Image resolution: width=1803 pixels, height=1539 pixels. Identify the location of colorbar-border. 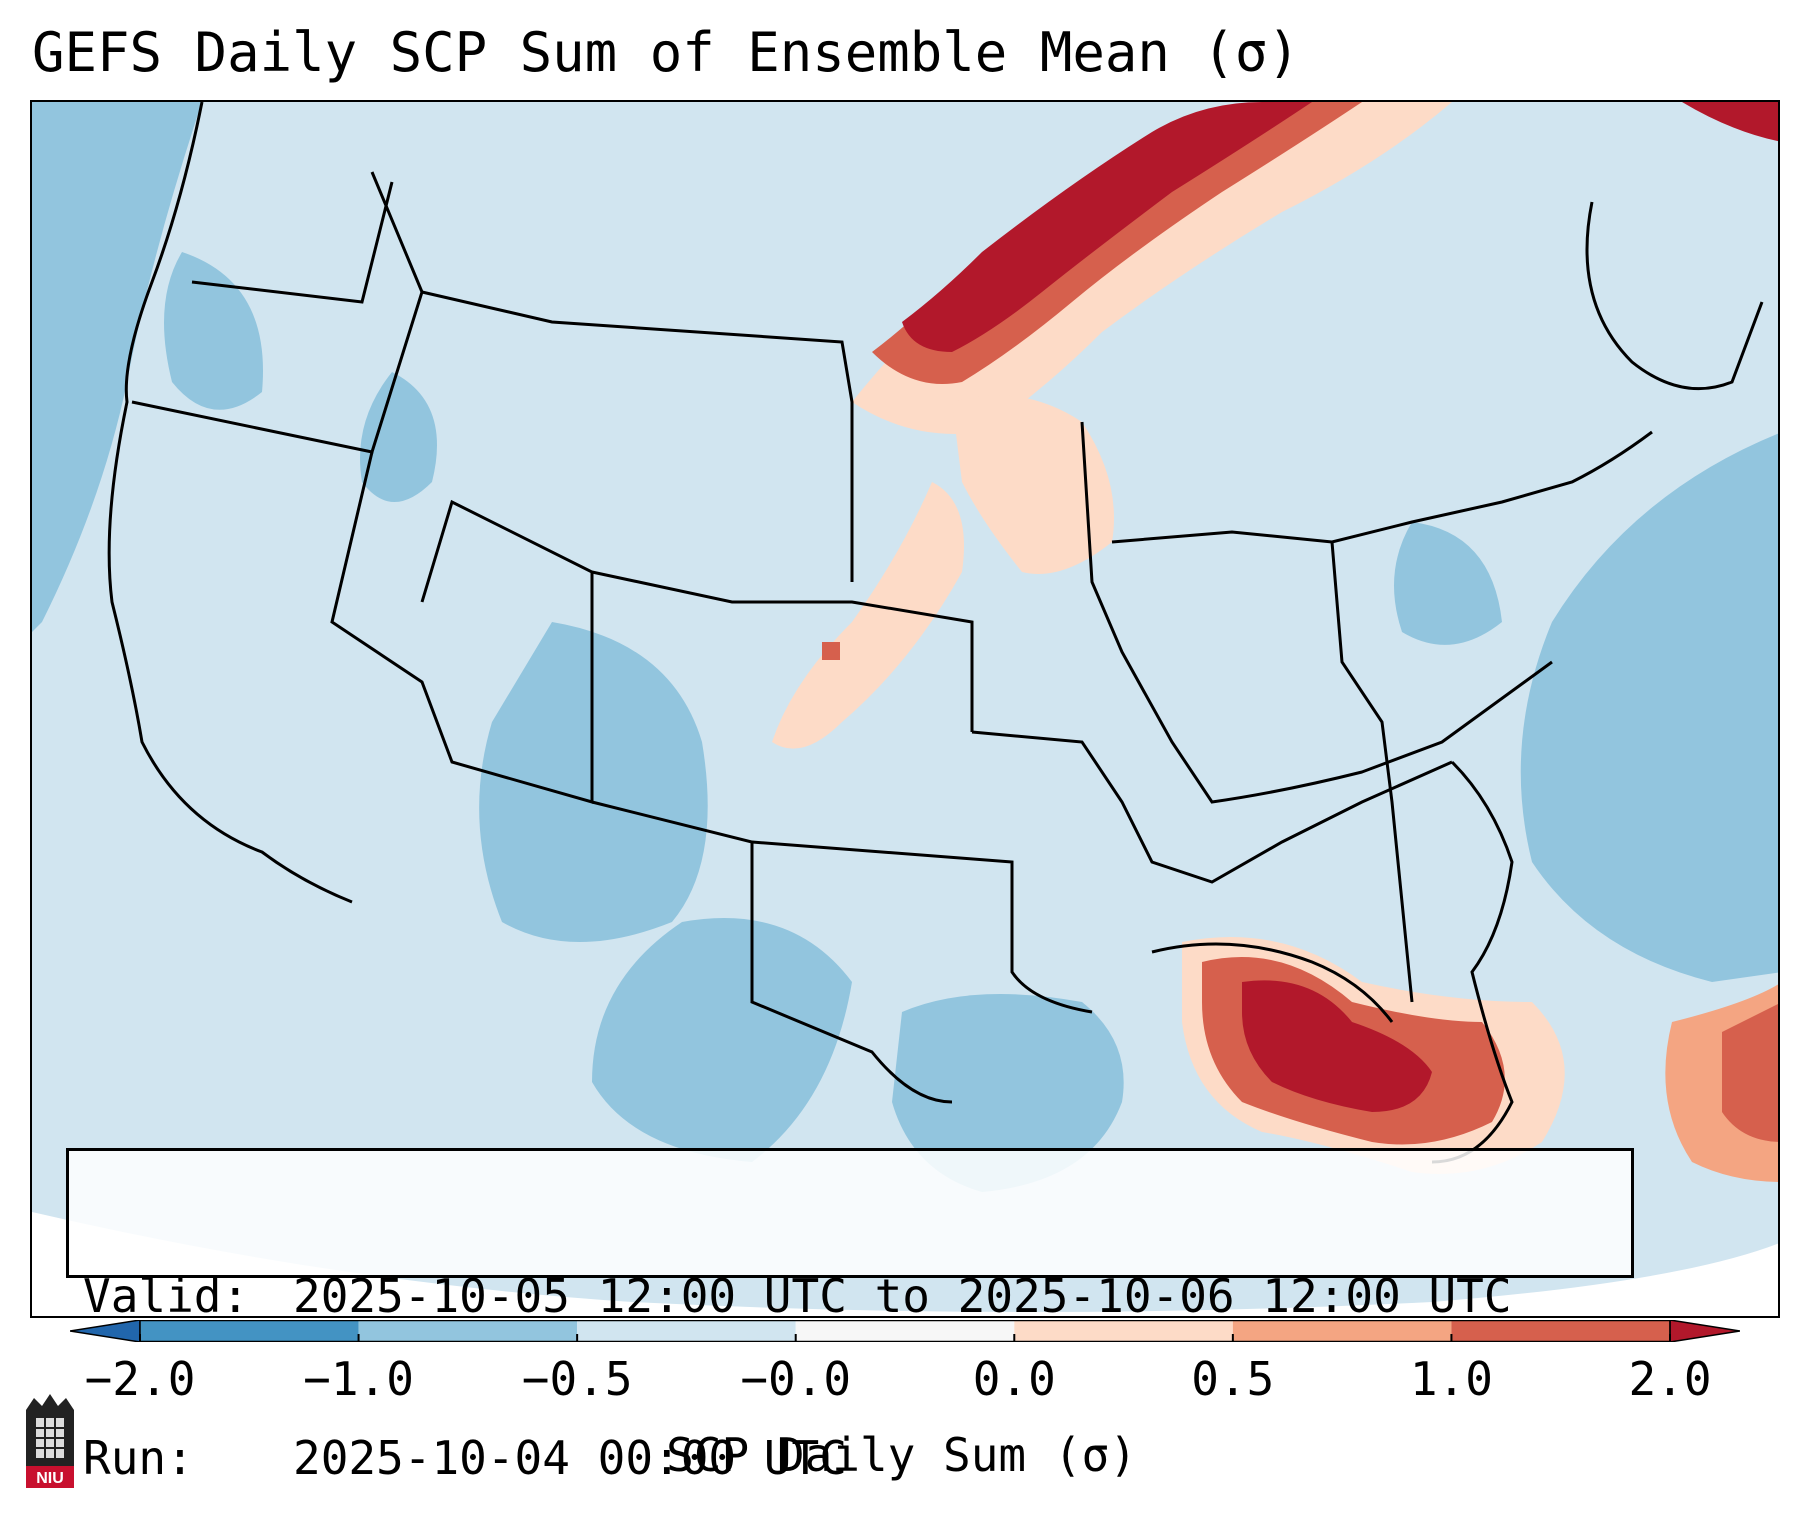
(905, 1331).